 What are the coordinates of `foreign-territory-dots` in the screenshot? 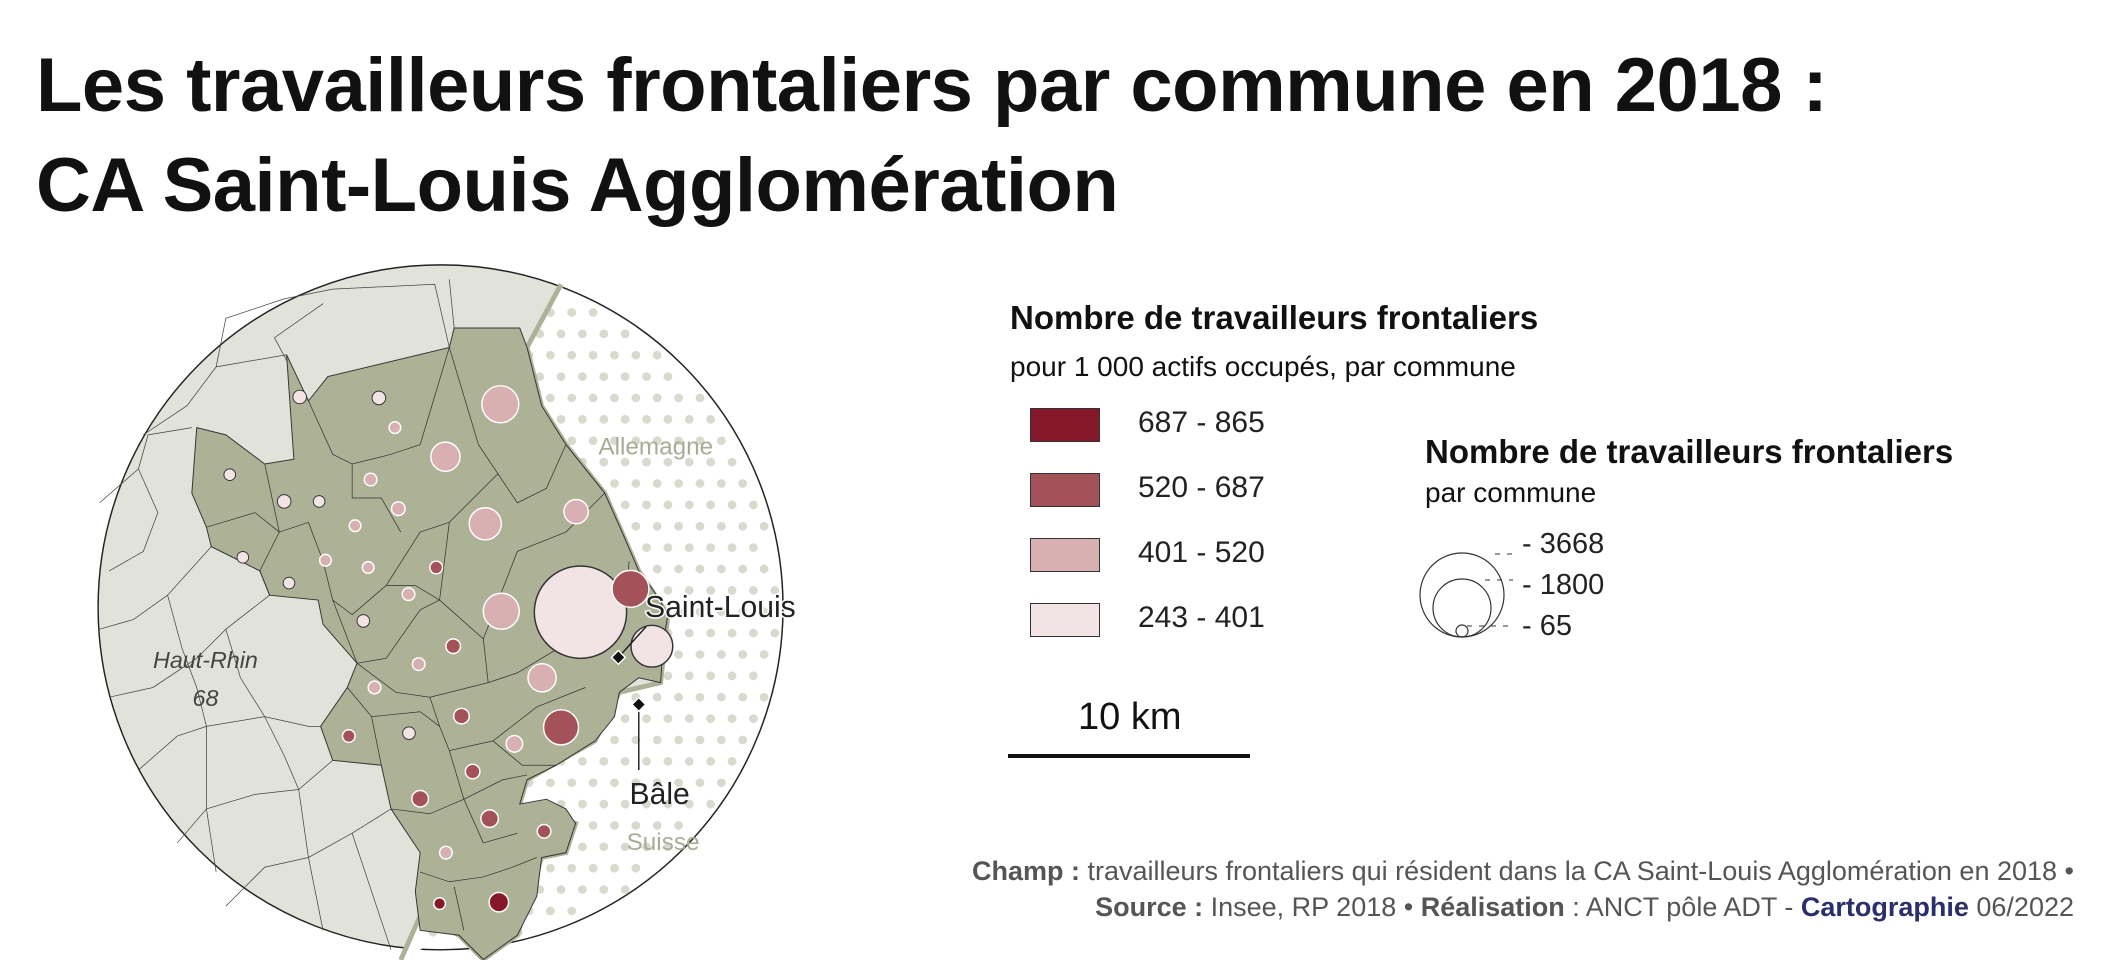 It's located at (591, 622).